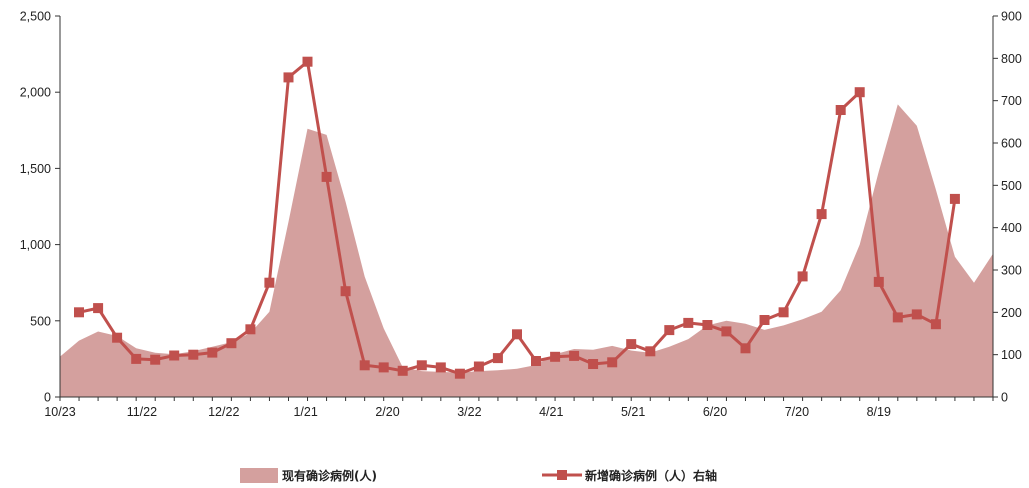  What do you see at coordinates (879, 412) in the screenshot?
I see `x-tick-label: 8/19` at bounding box center [879, 412].